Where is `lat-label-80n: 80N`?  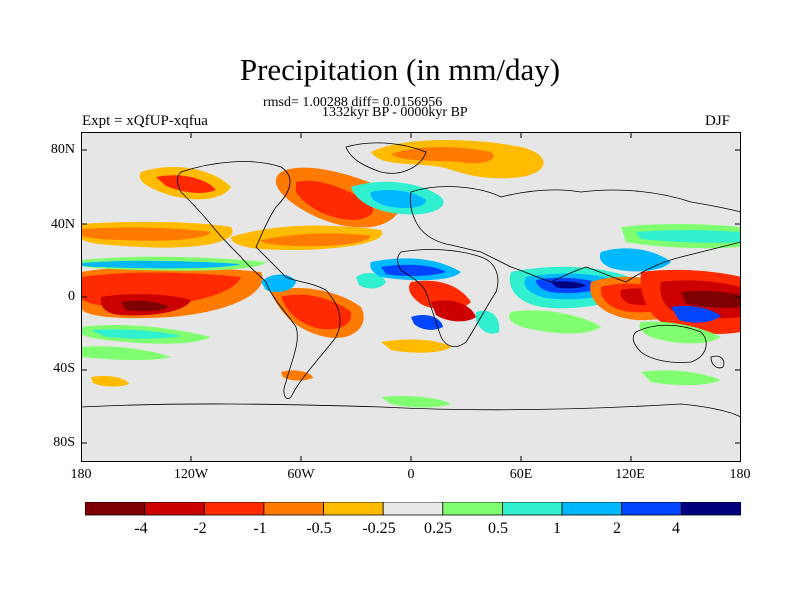 lat-label-80n: 80N is located at coordinates (62, 149).